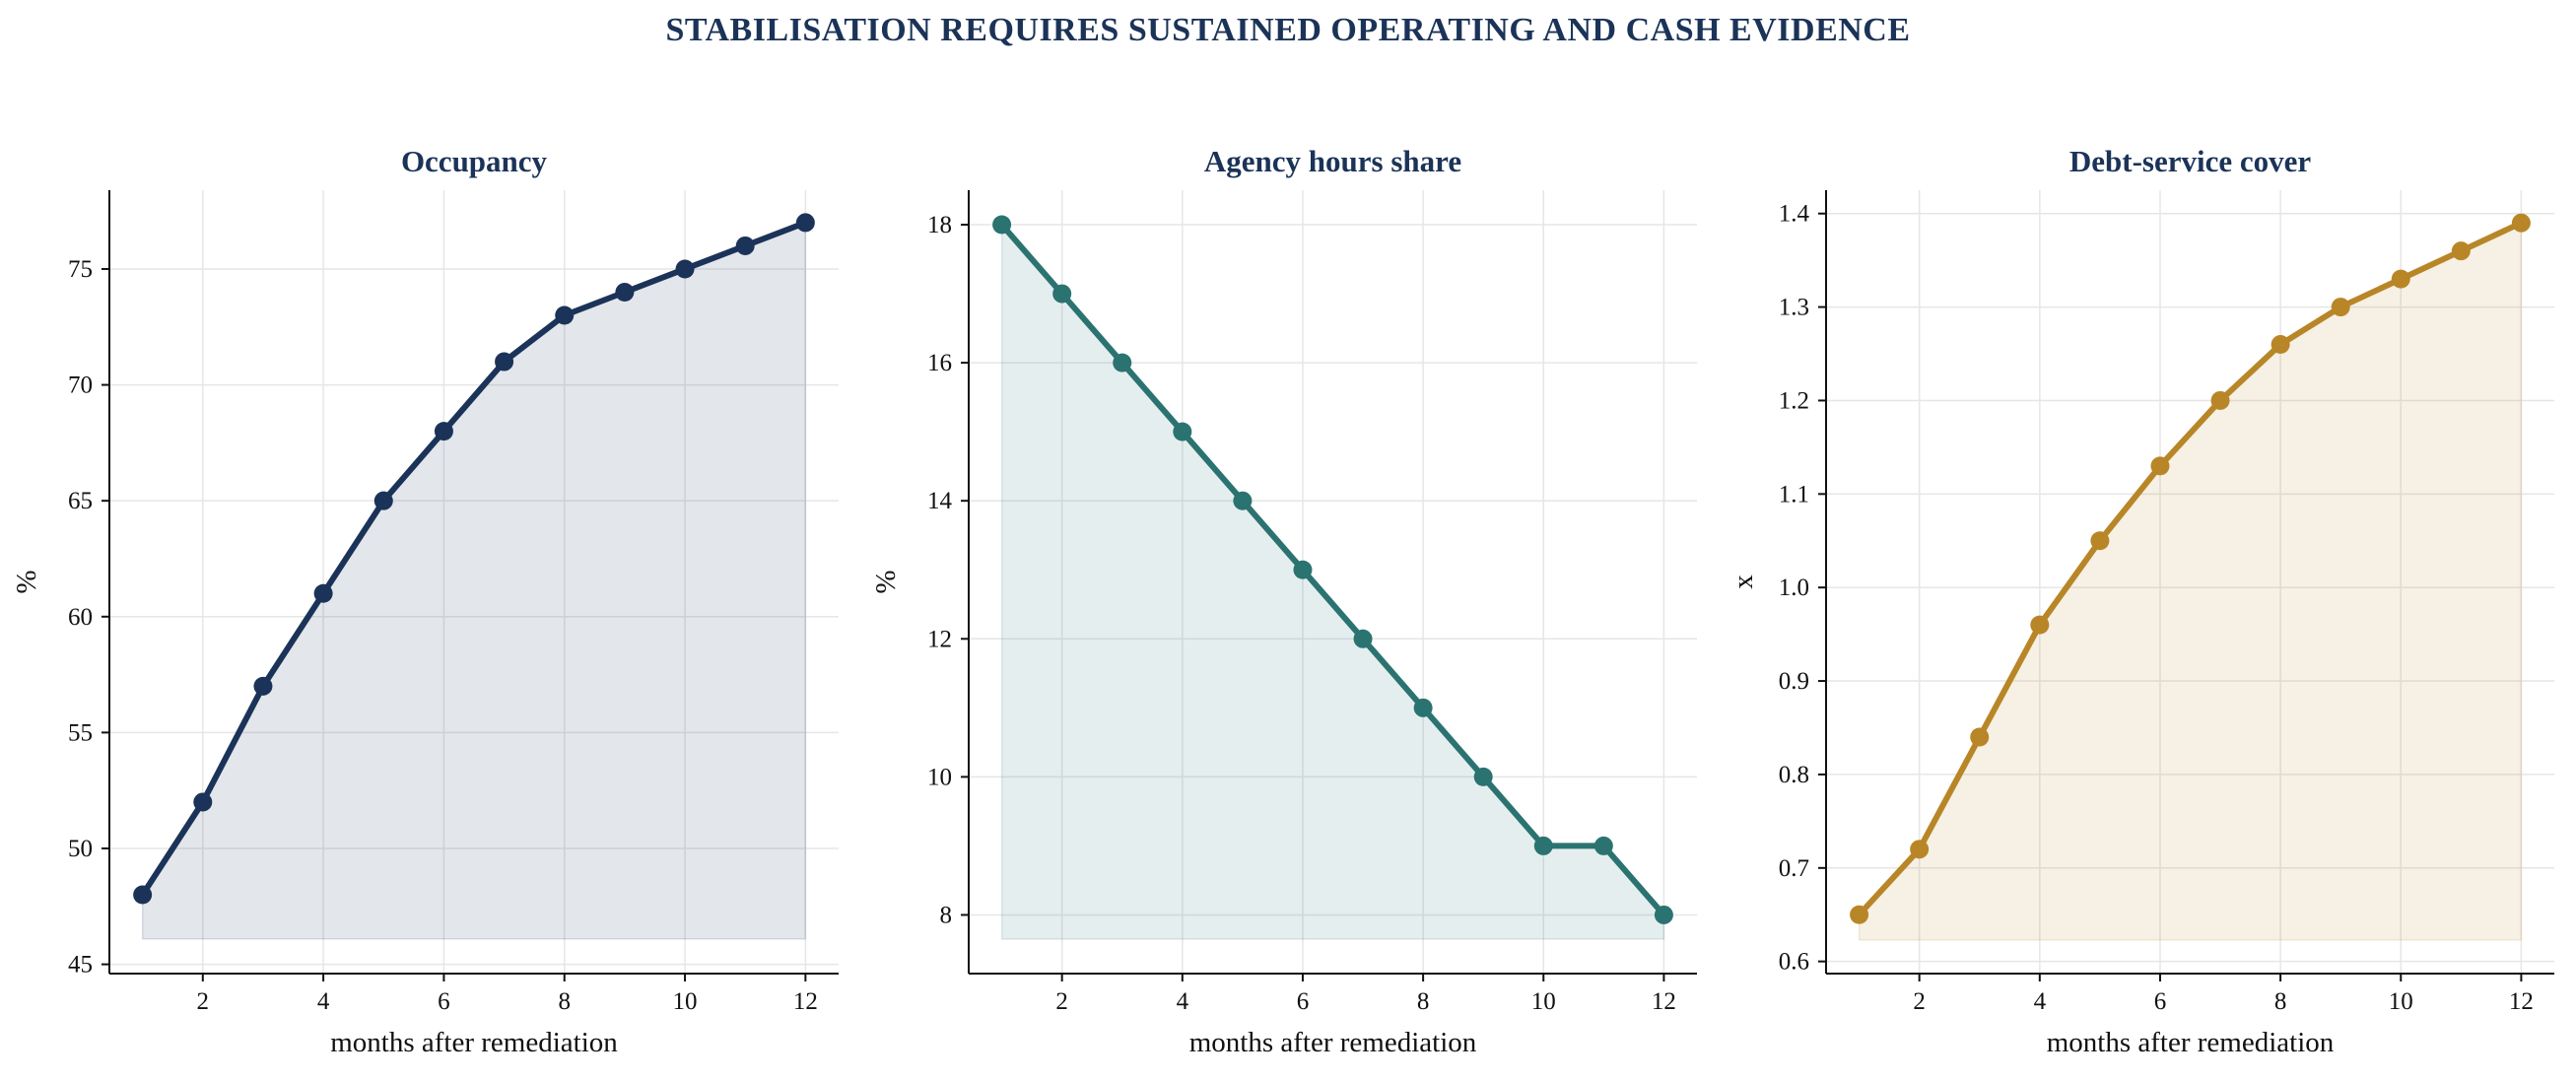 Image resolution: width=2576 pixels, height=1081 pixels. I want to click on y-tick-label: 8, so click(946, 915).